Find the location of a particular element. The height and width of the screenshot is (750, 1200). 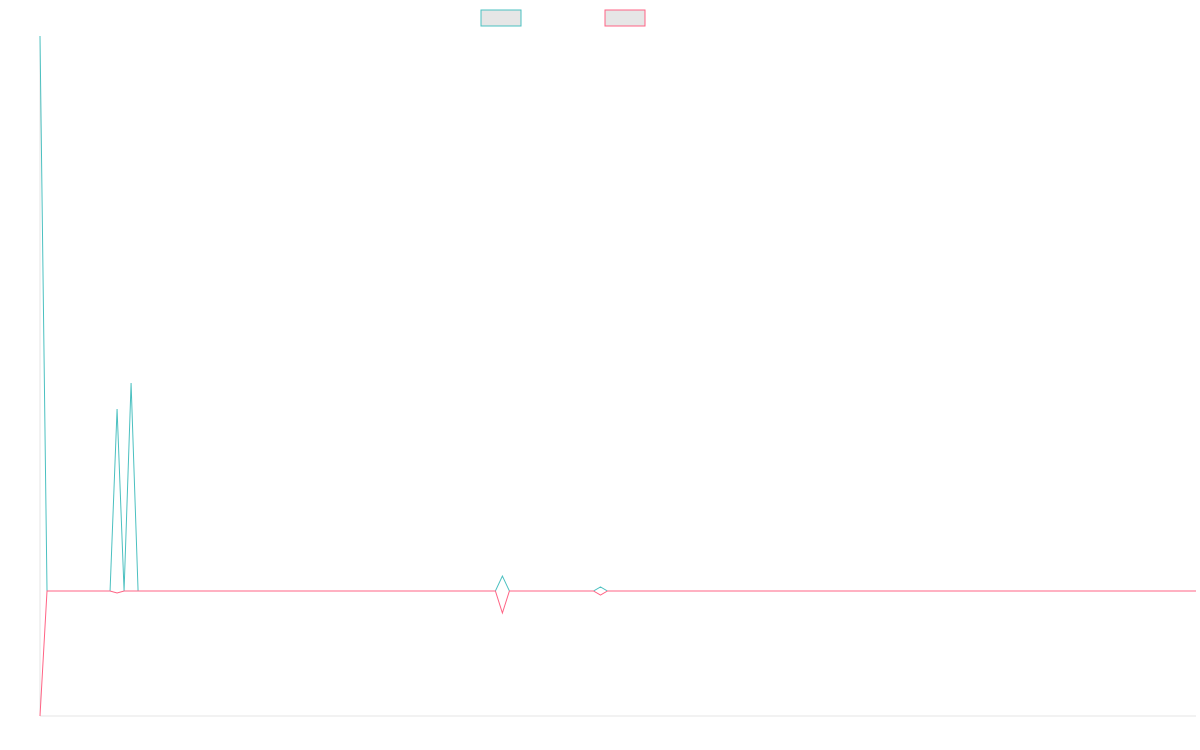

legend is located at coordinates (563, 18).